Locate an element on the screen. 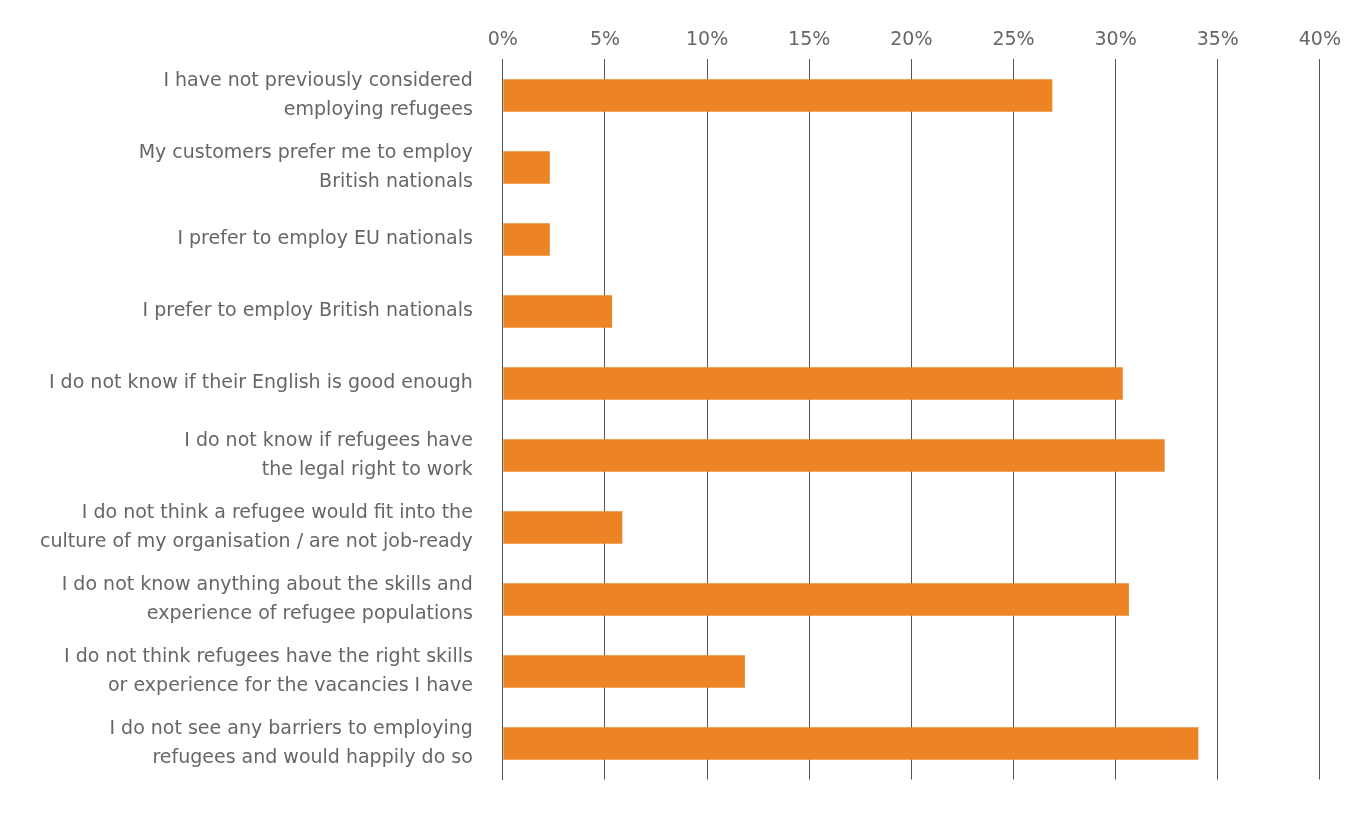  x-tick-label: 35% is located at coordinates (1217, 37).